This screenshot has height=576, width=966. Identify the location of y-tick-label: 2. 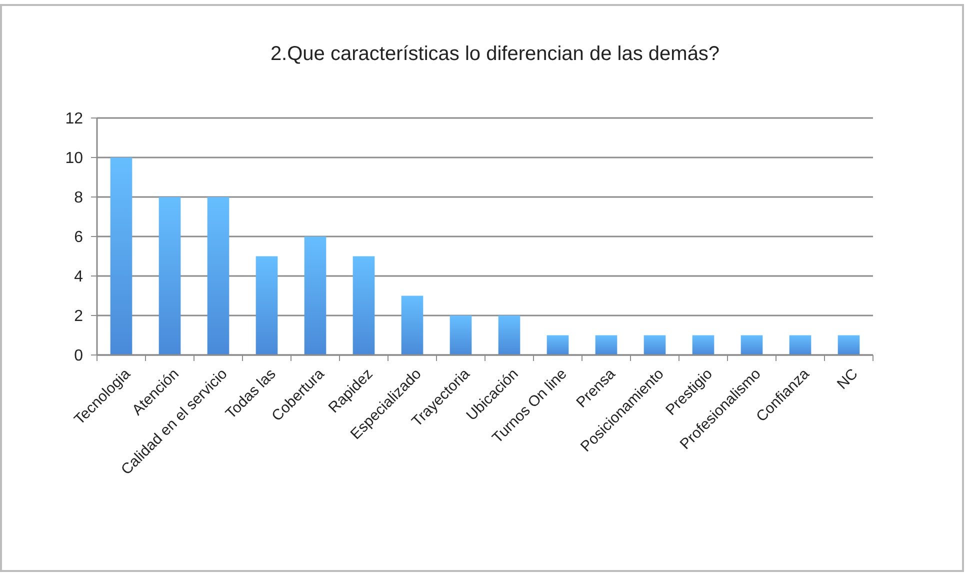
(79, 317).